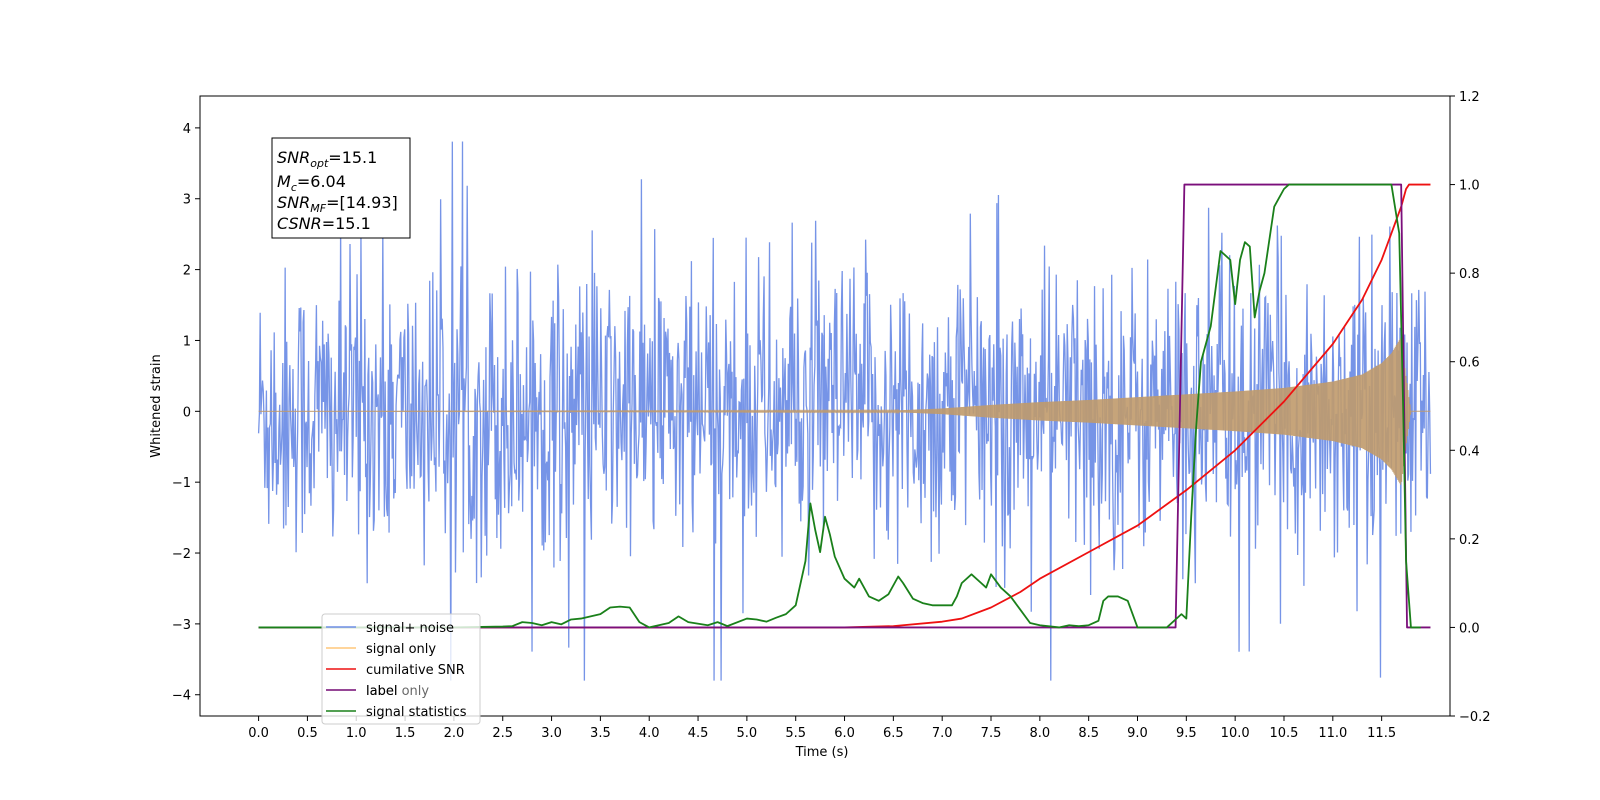 The image size is (1600, 800). I want to click on legend-item-signal-statistics: signal statistics, so click(396, 712).